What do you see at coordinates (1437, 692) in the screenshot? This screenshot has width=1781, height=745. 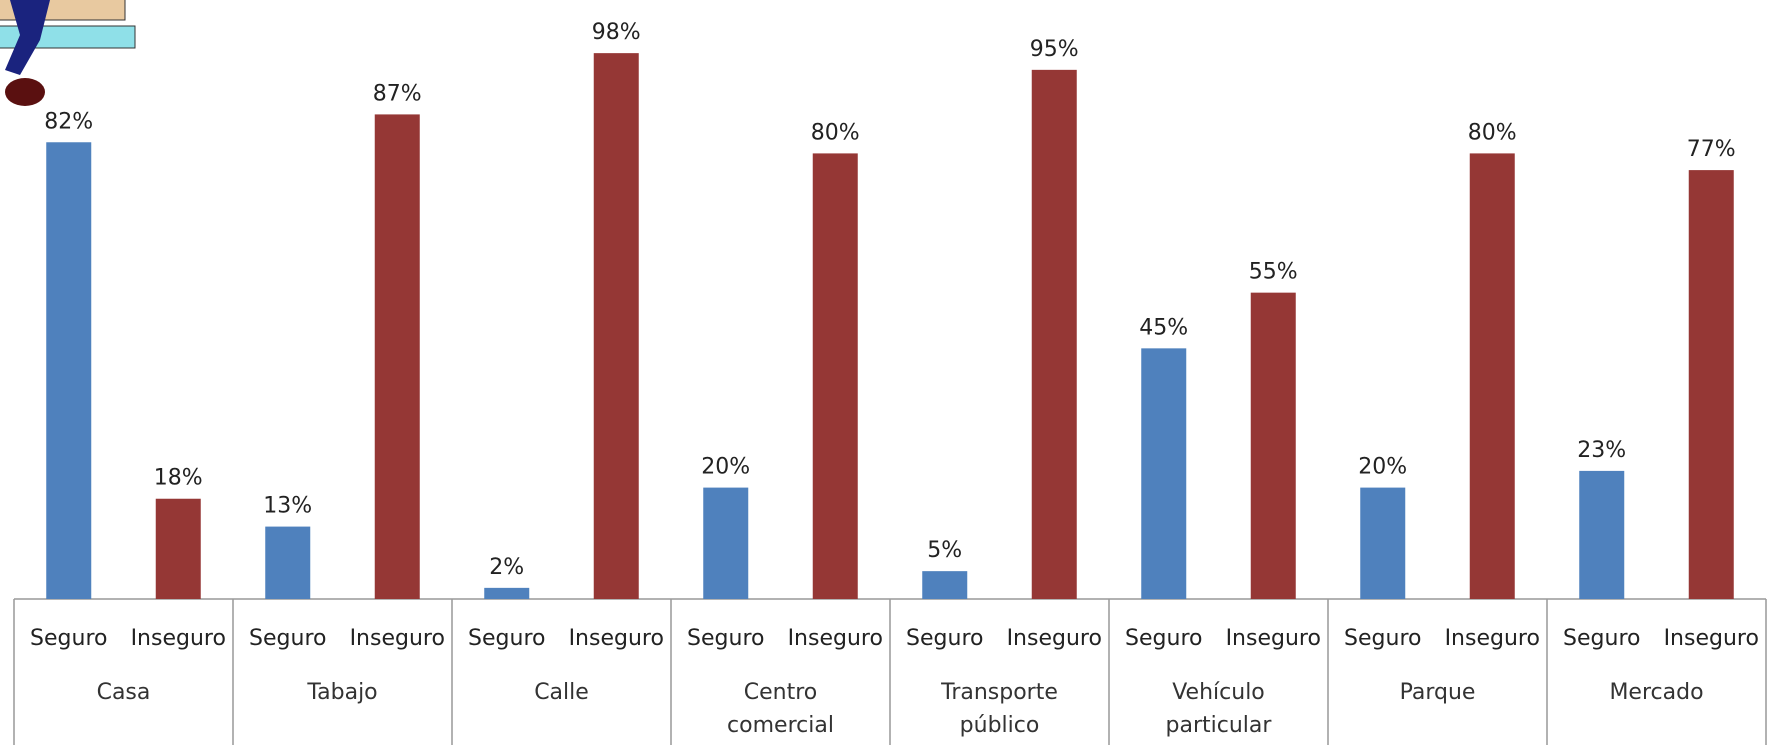 I see `category-label: Parque` at bounding box center [1437, 692].